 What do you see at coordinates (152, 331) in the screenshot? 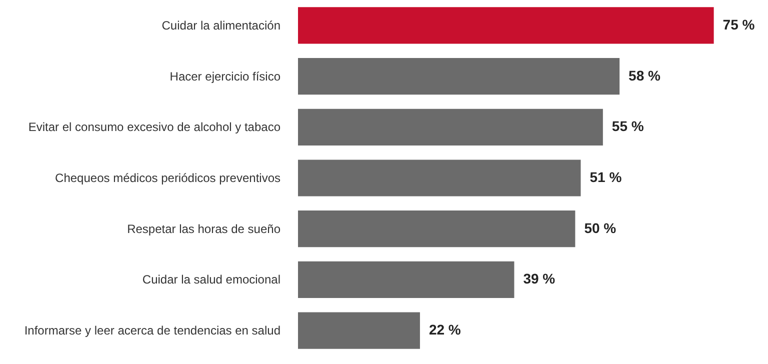
I see `y-tick-label: Informarse y leer acerca de tendencias en salud` at bounding box center [152, 331].